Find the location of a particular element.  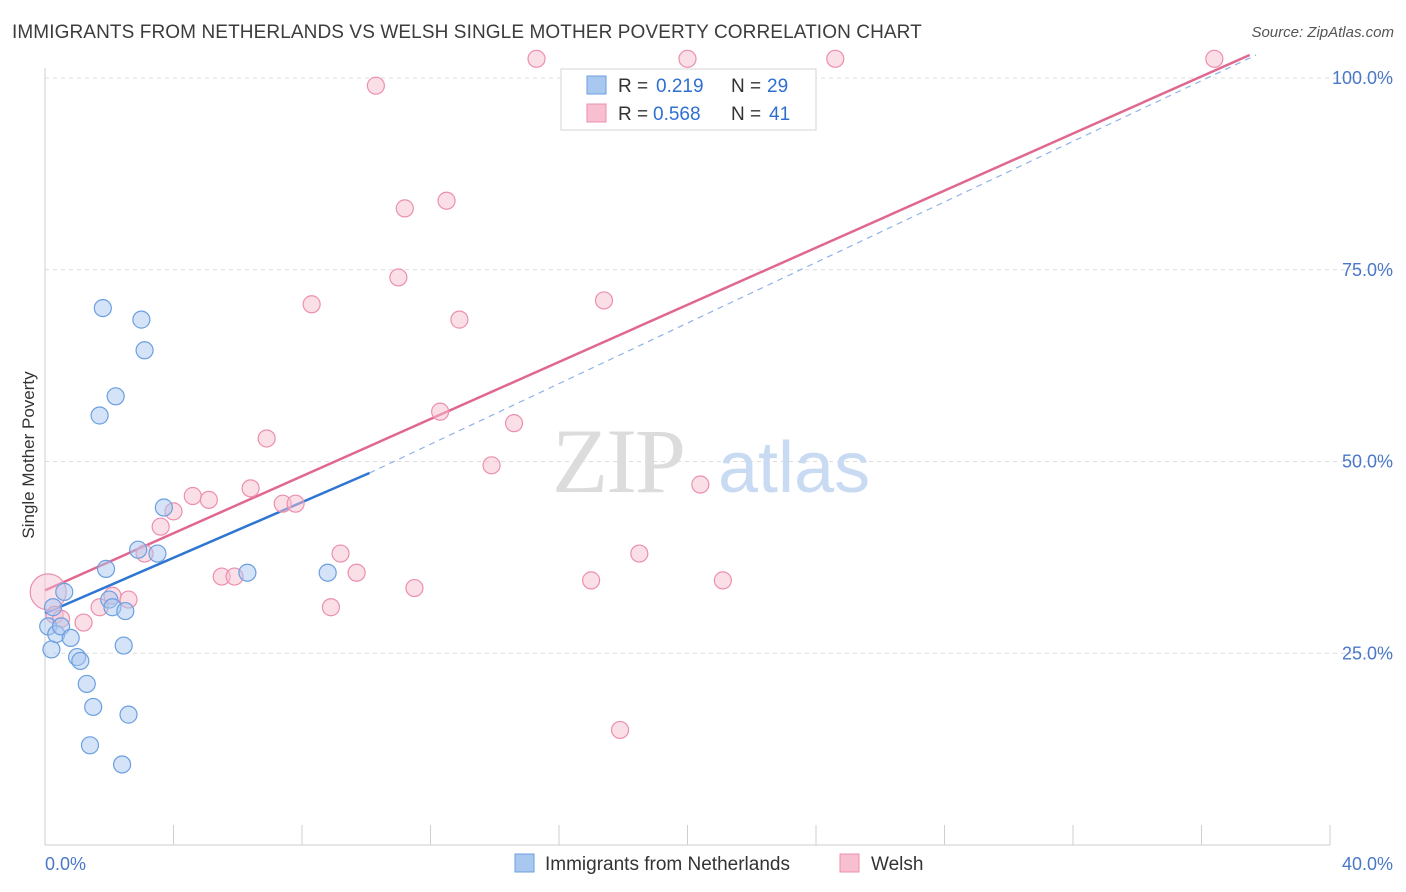

bottom-legend-label-pink: Welsh is located at coordinates (897, 864).